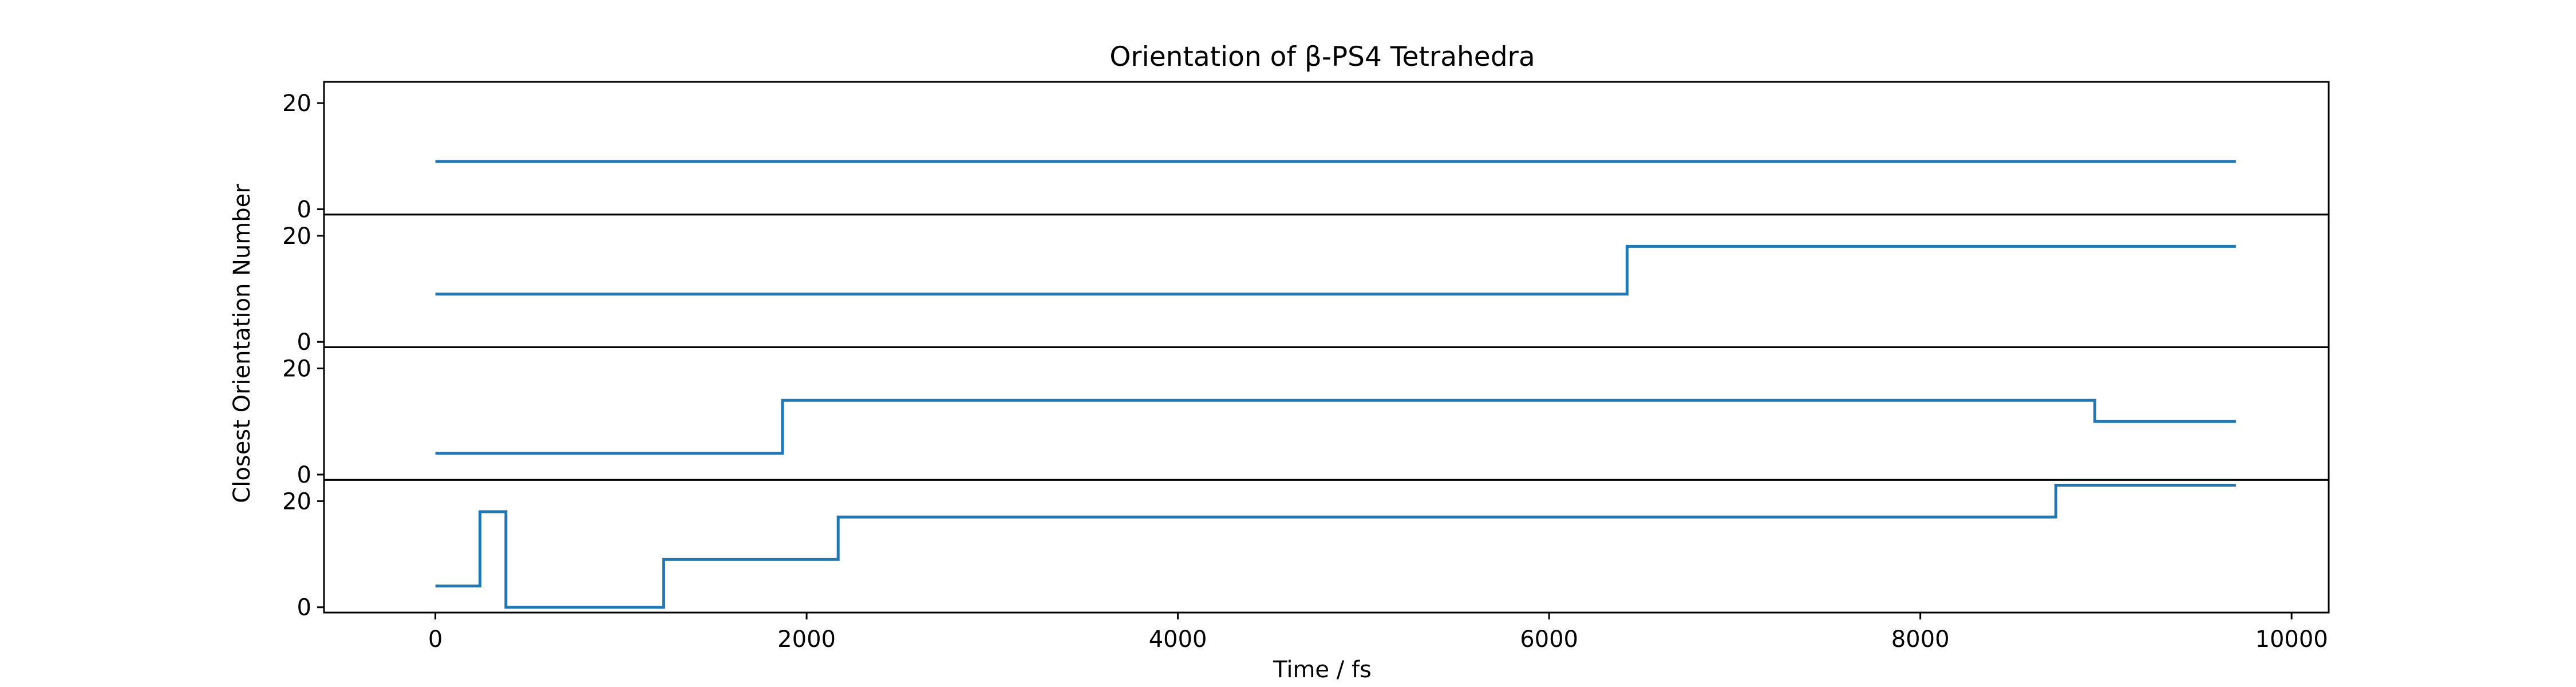  I want to click on x-axis-label: Time / fs, so click(1322, 670).